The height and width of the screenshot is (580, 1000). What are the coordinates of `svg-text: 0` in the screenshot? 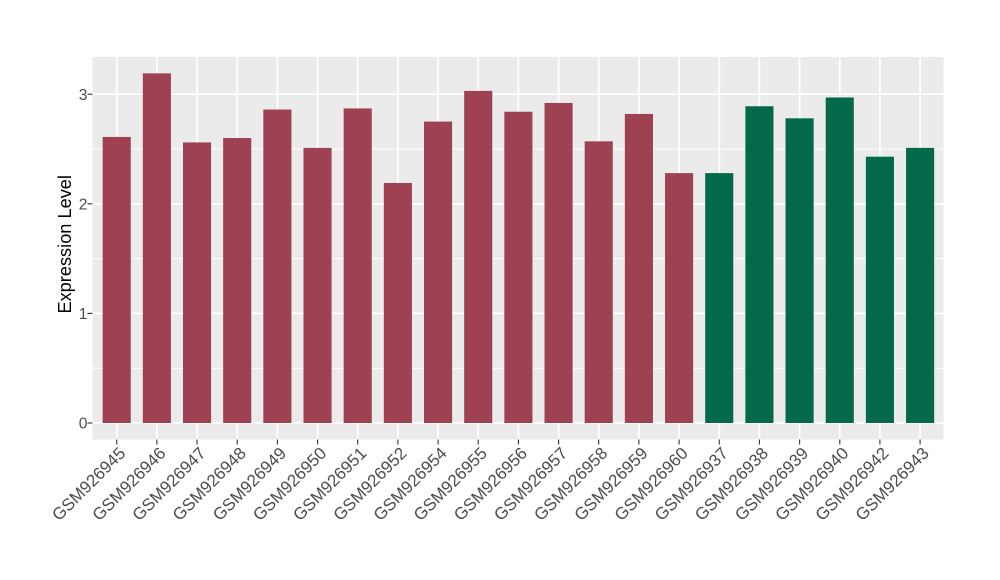 It's located at (83, 424).